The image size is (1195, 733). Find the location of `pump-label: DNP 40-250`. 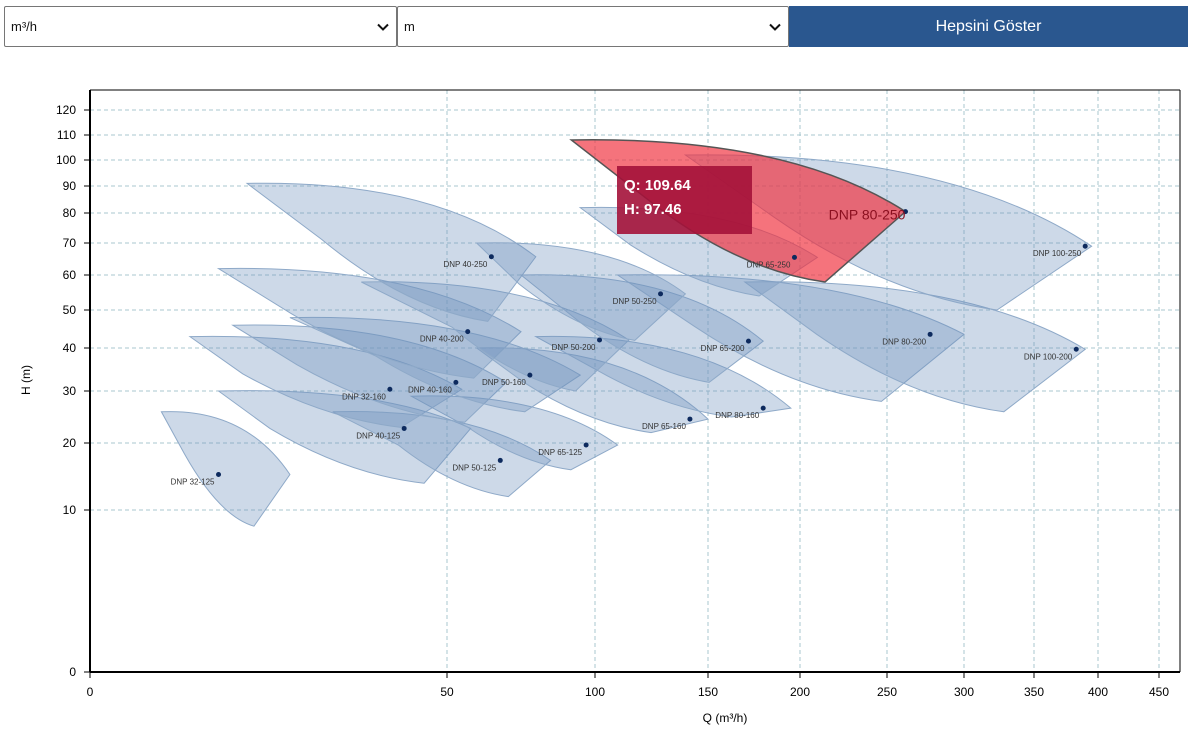

pump-label: DNP 40-250 is located at coordinates (466, 264).